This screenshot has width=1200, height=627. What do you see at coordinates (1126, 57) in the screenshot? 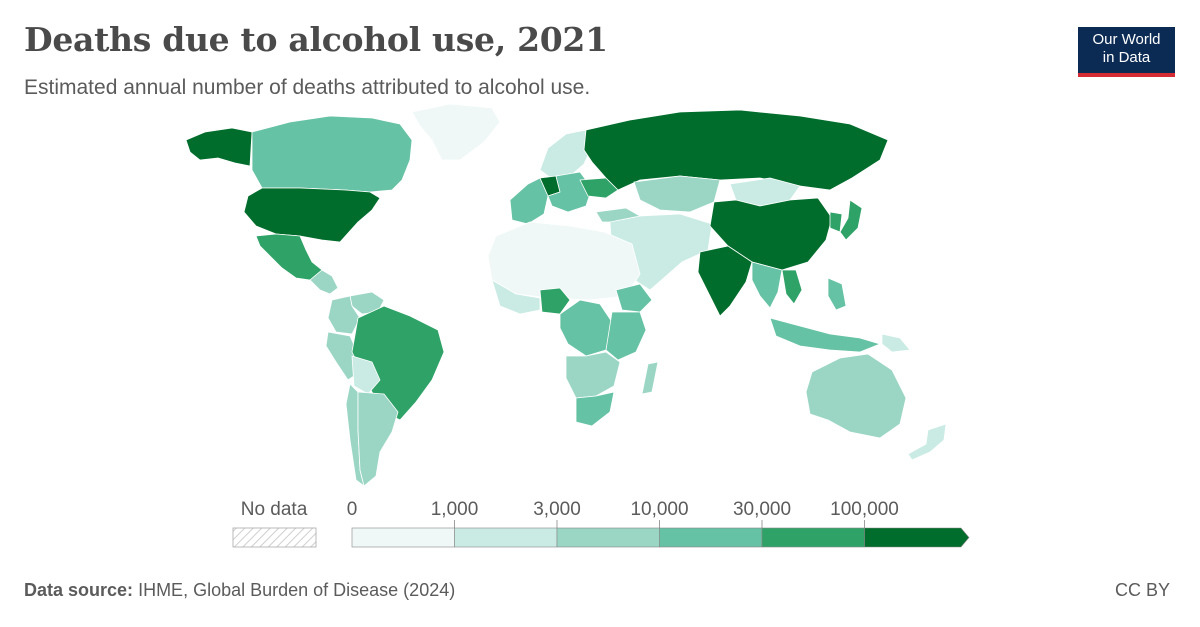
I see `logo-line-2: in Data` at bounding box center [1126, 57].